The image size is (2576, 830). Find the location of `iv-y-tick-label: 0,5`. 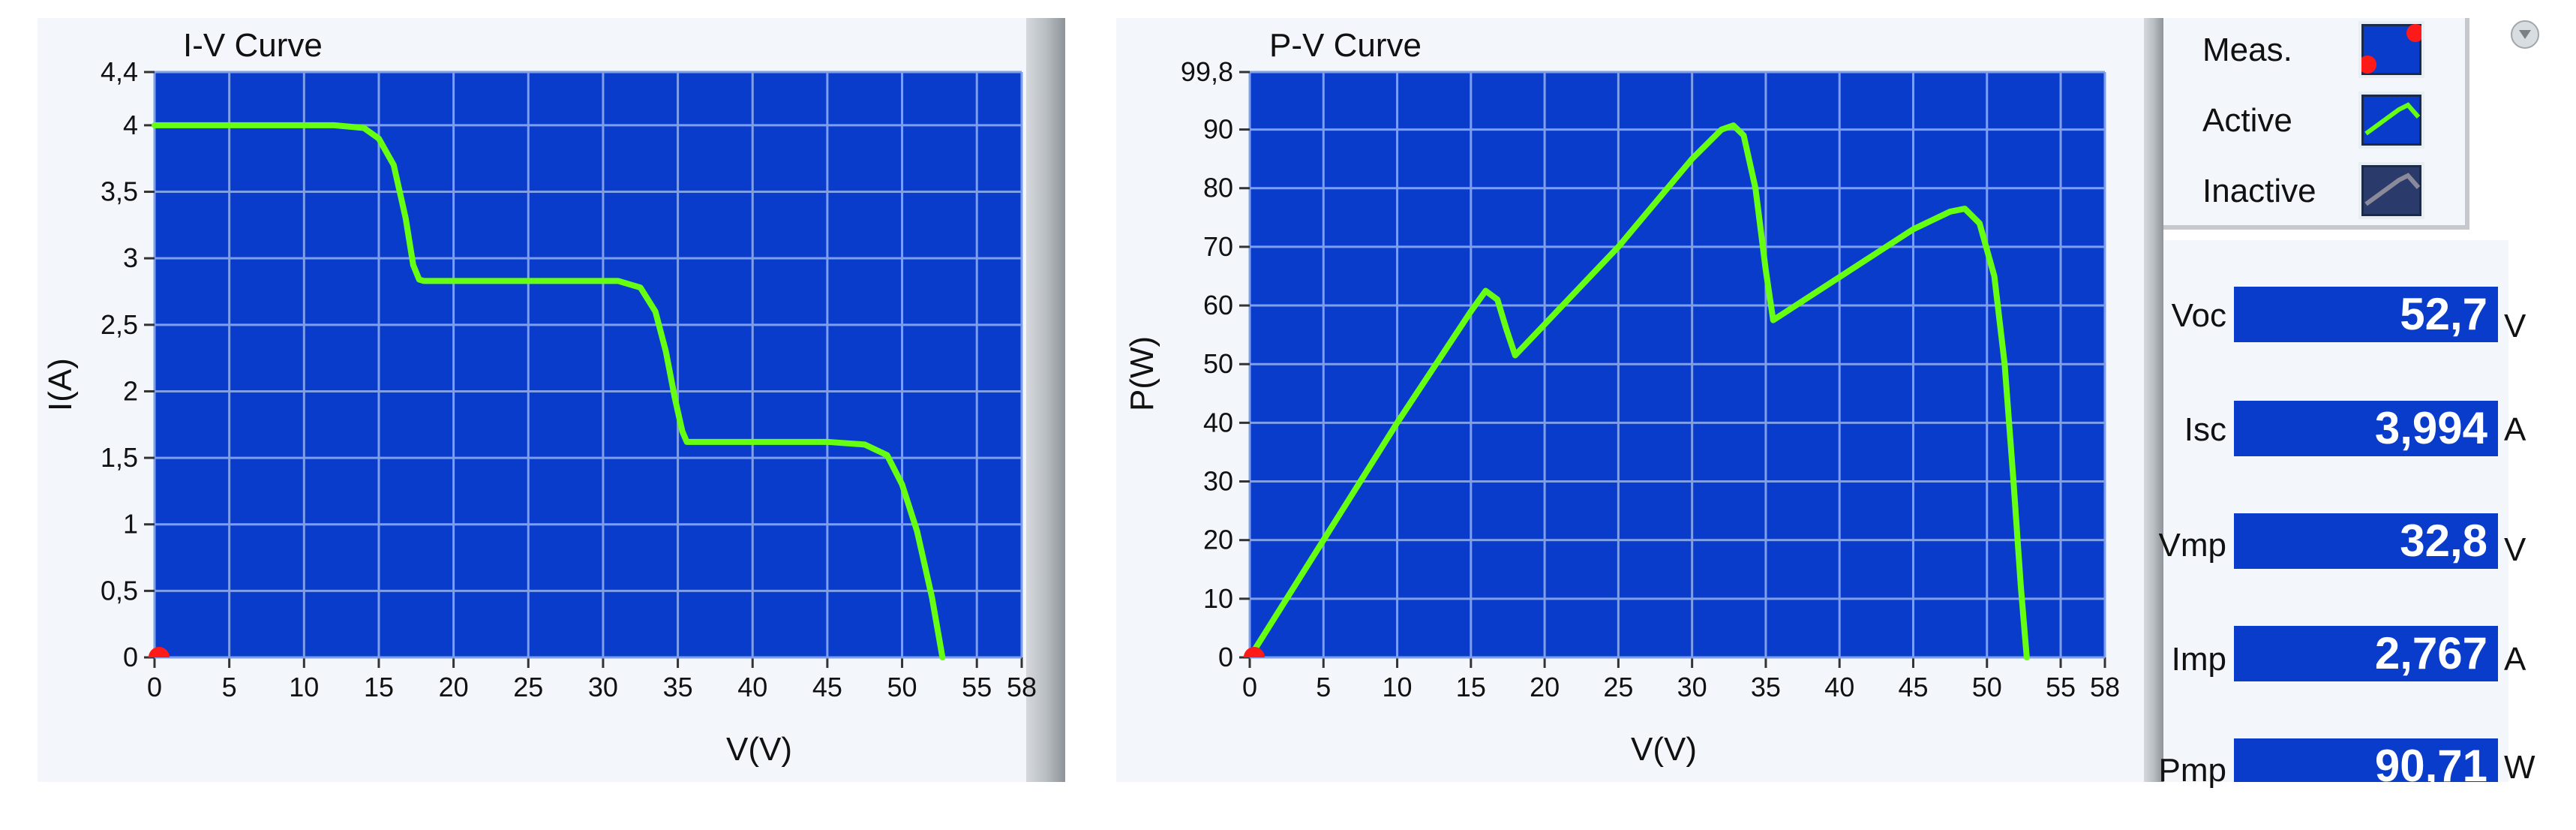

iv-y-tick-label: 0,5 is located at coordinates (119, 590).